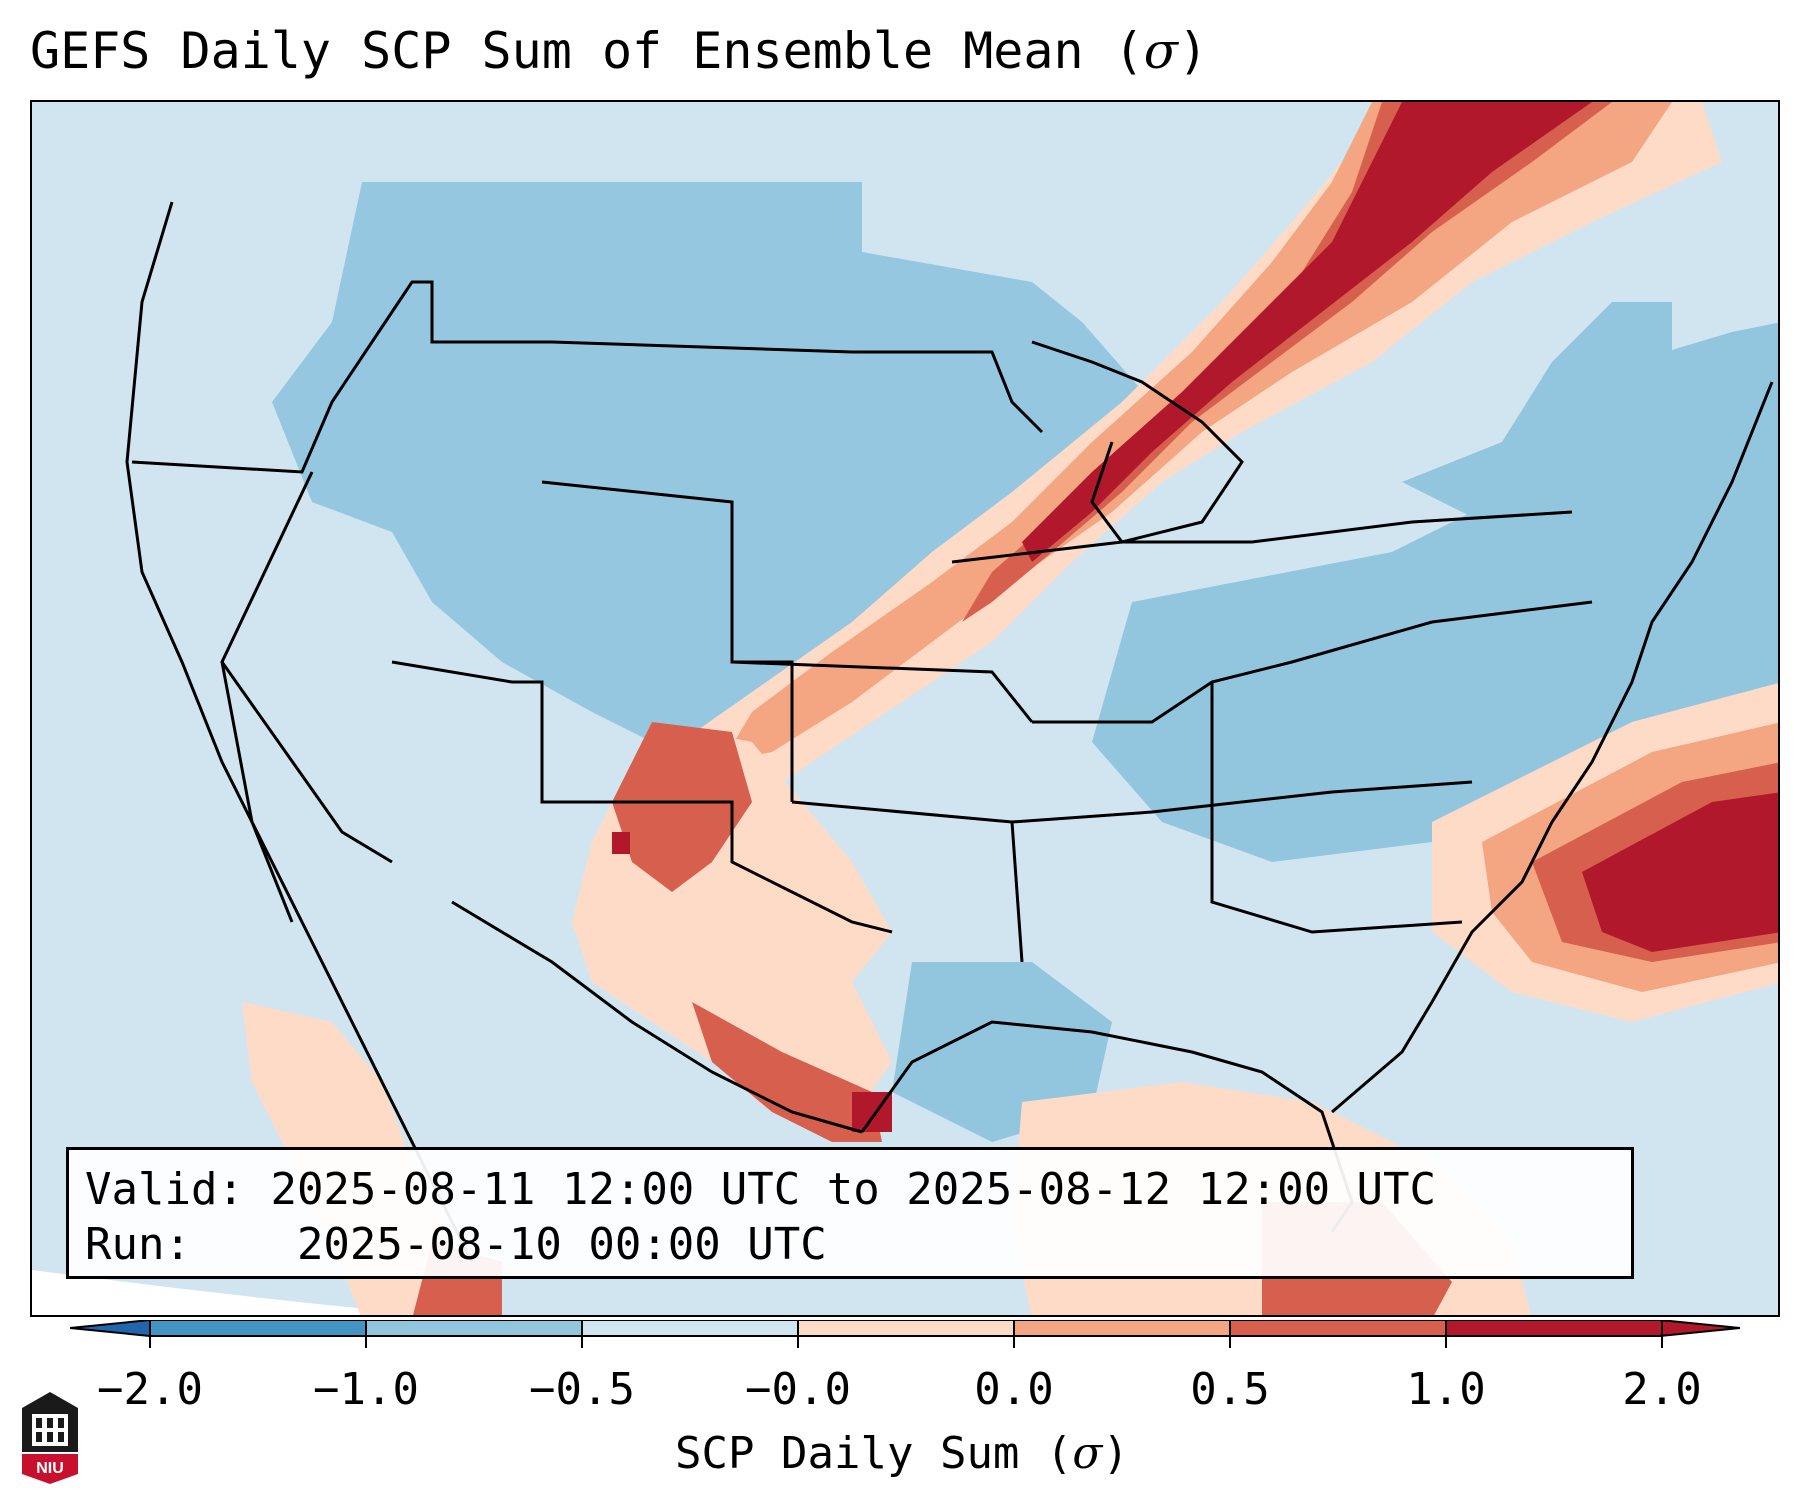  What do you see at coordinates (798, 1389) in the screenshot?
I see `colorbar-tick-label: −0.0` at bounding box center [798, 1389].